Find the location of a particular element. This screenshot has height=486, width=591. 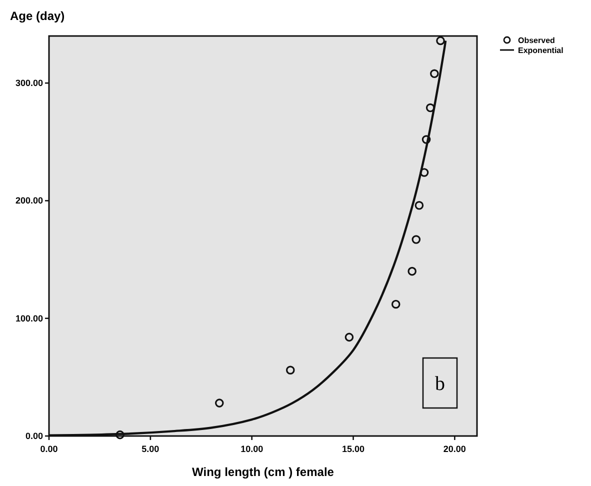

x-tick-label: 0.00 is located at coordinates (49, 449).